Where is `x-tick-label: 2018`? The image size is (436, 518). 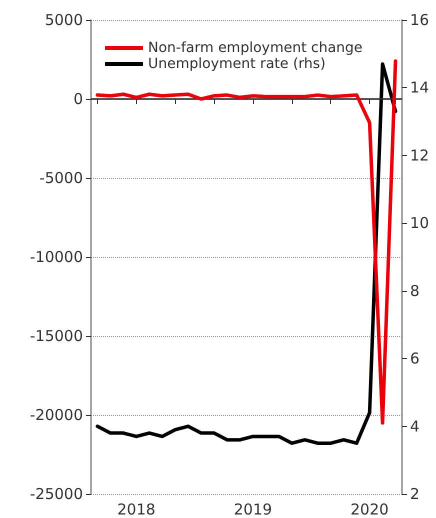
x-tick-label: 2018 is located at coordinates (136, 509).